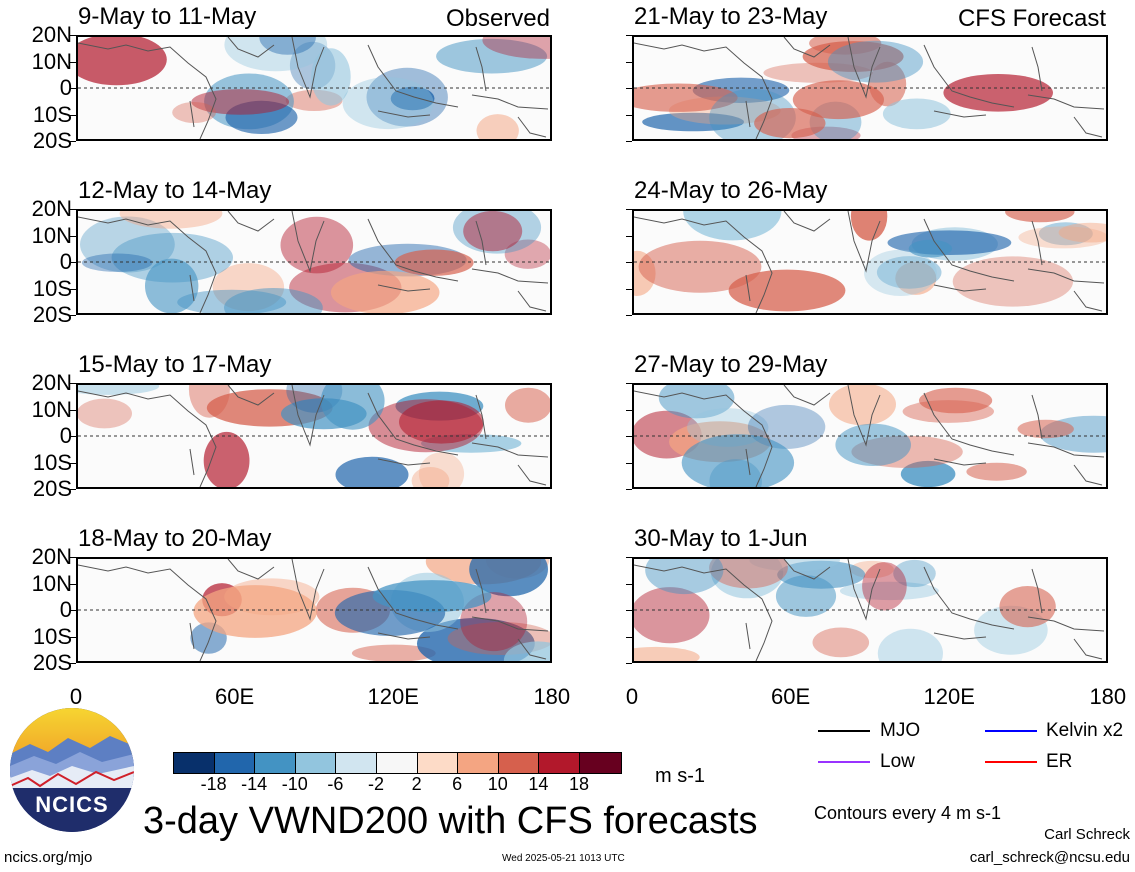 The height and width of the screenshot is (872, 1135). What do you see at coordinates (721, 538) in the screenshot?
I see `panel-title: 30-May to 1-Jun` at bounding box center [721, 538].